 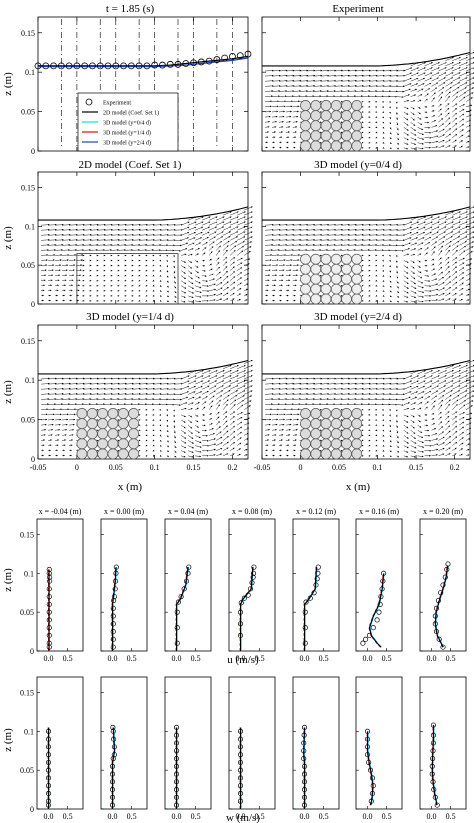 I want to click on profile-model-line, so click(x=247, y=609).